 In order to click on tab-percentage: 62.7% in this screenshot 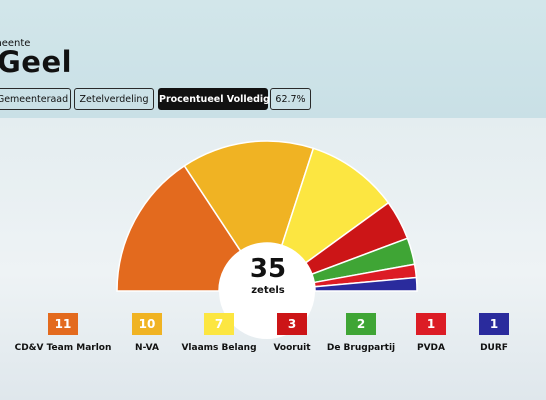, I will do `click(290, 99)`.